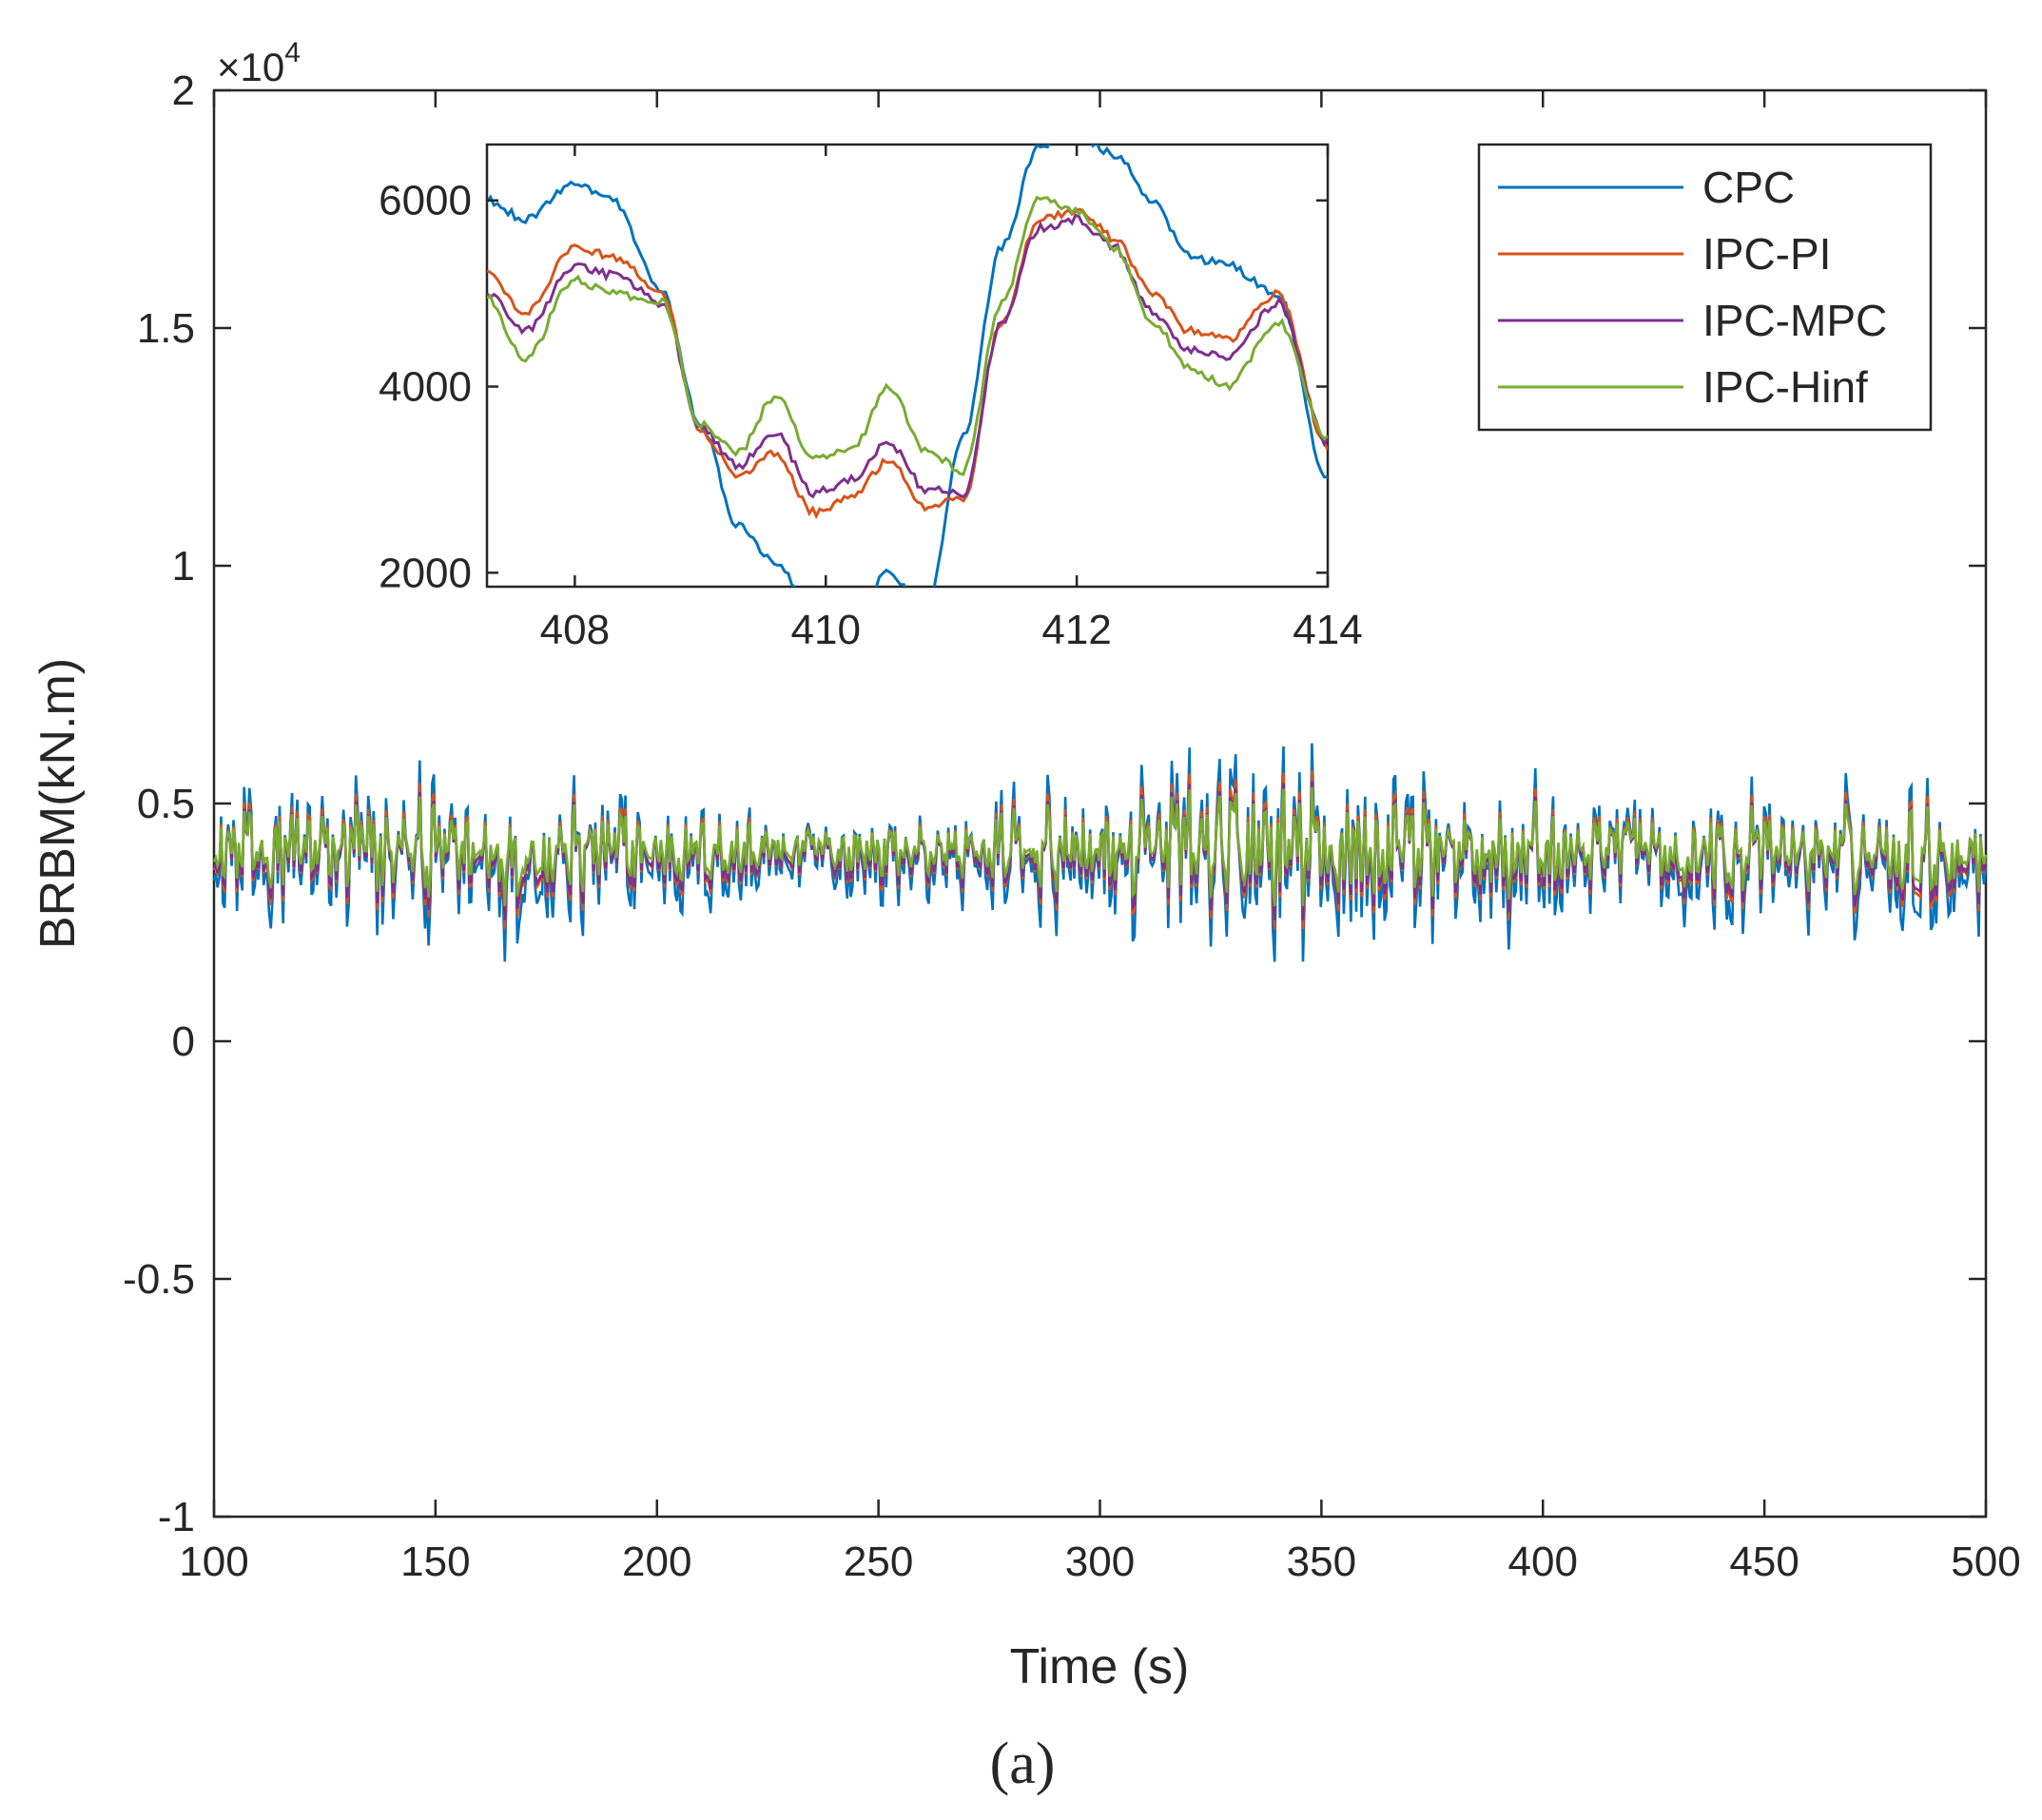 This screenshot has height=1820, width=2042. What do you see at coordinates (878, 1562) in the screenshot?
I see `x-tick-label: 250` at bounding box center [878, 1562].